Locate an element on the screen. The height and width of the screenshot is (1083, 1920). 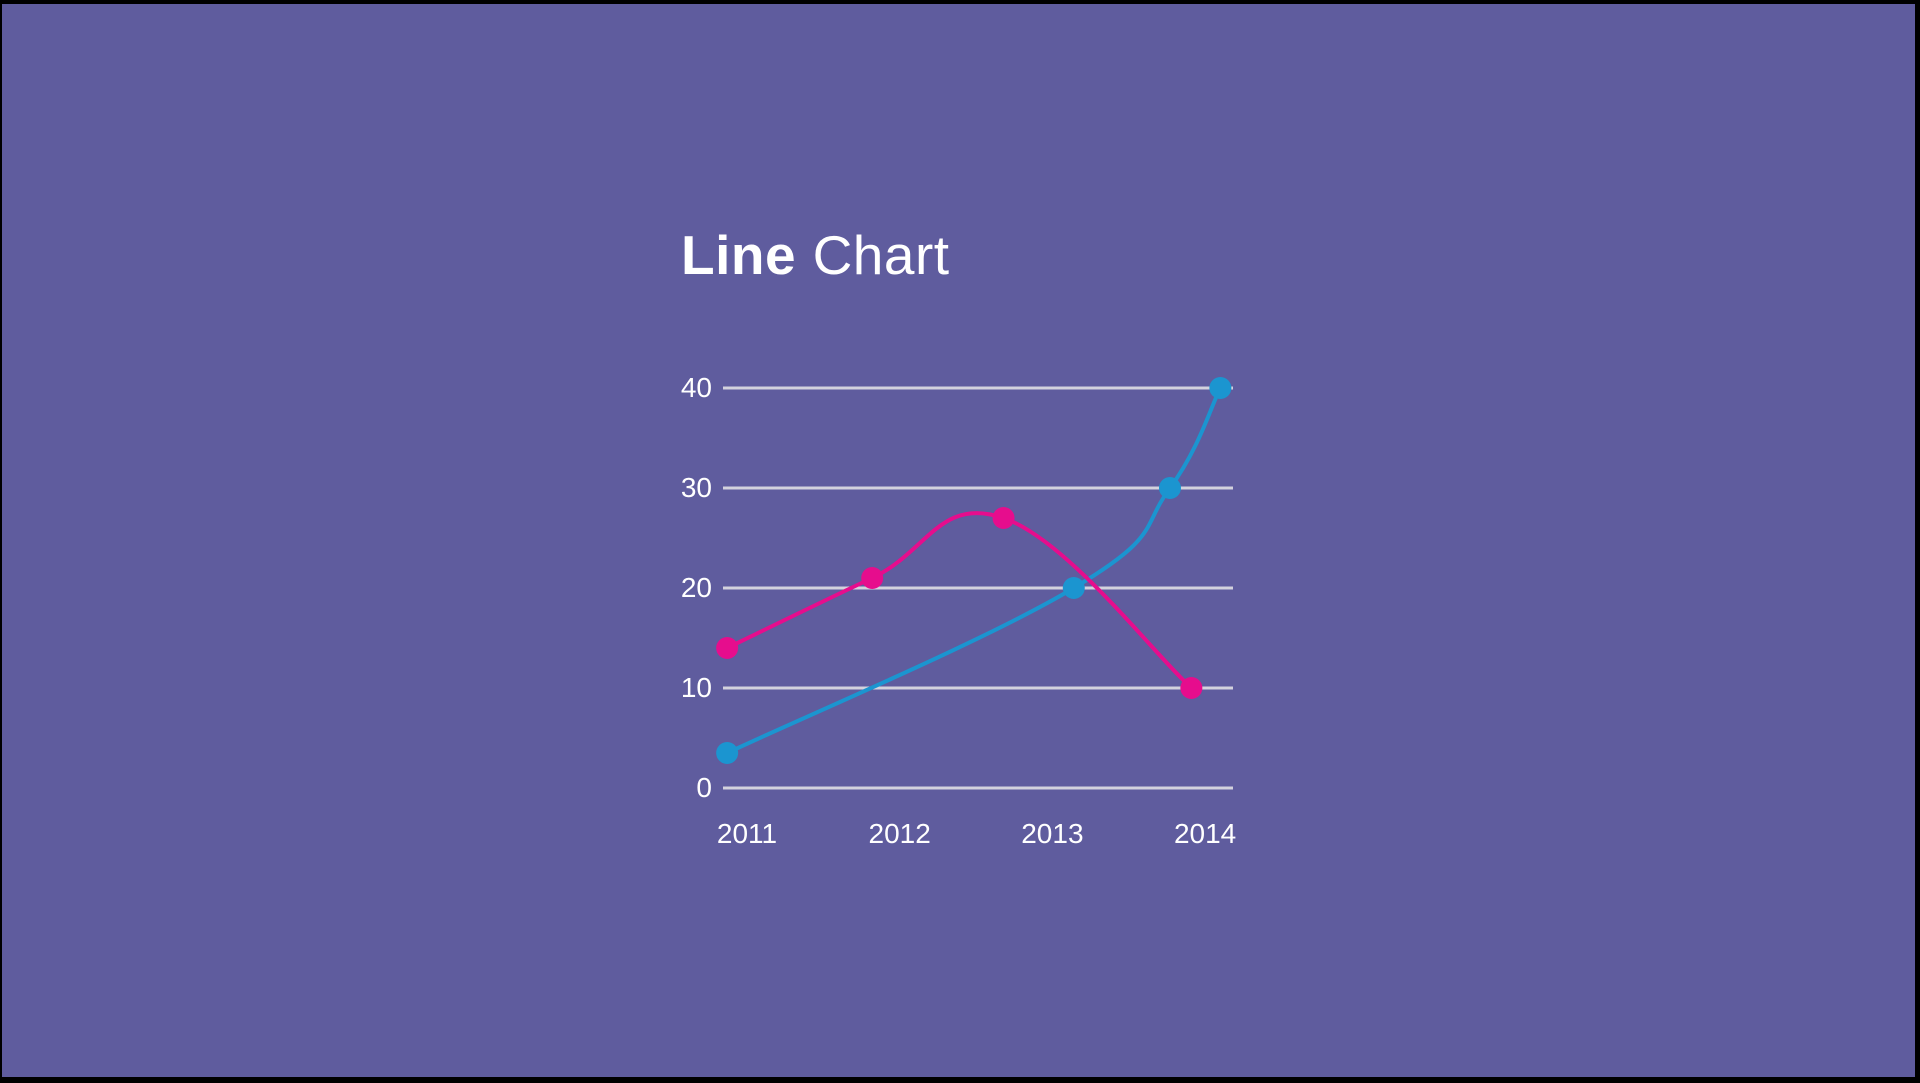
x-tick-label-2011: 2011 is located at coordinates (747, 833).